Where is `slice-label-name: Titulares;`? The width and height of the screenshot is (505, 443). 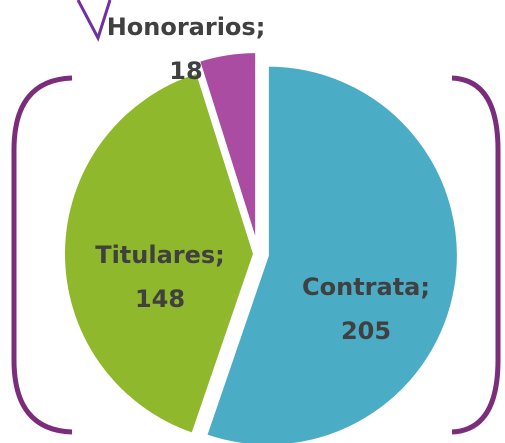 slice-label-name: Titulares; is located at coordinates (160, 255).